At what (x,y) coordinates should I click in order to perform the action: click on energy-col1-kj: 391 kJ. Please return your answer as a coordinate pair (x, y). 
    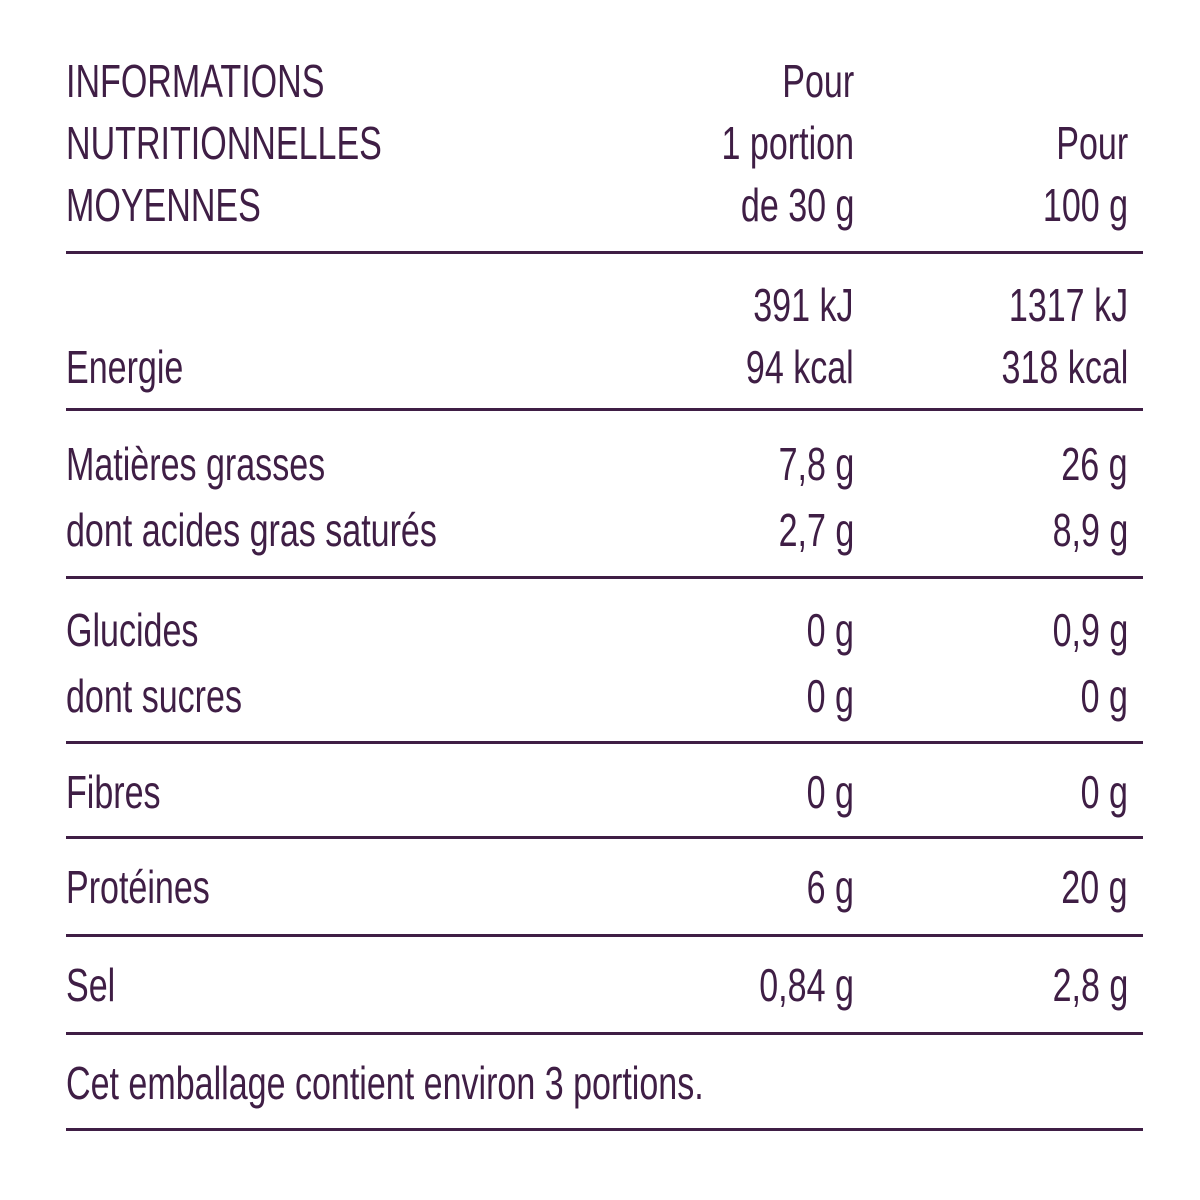
    Looking at the image, I should click on (803, 305).